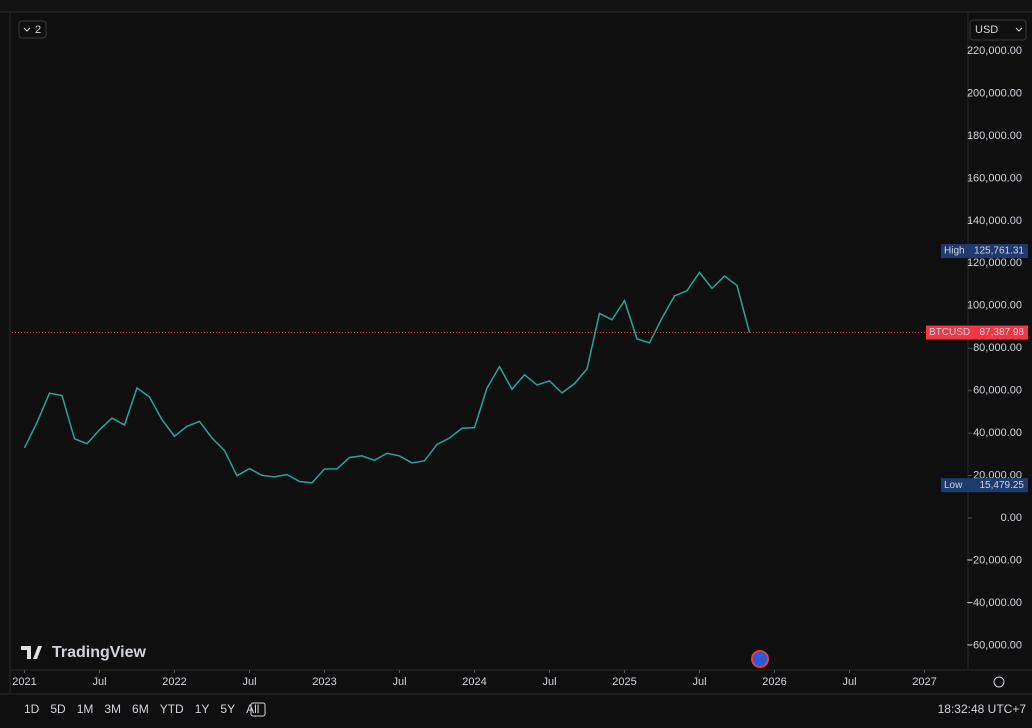 This screenshot has height=728, width=1032. What do you see at coordinates (994, 178) in the screenshot?
I see `y-tick-label: 160,000.00` at bounding box center [994, 178].